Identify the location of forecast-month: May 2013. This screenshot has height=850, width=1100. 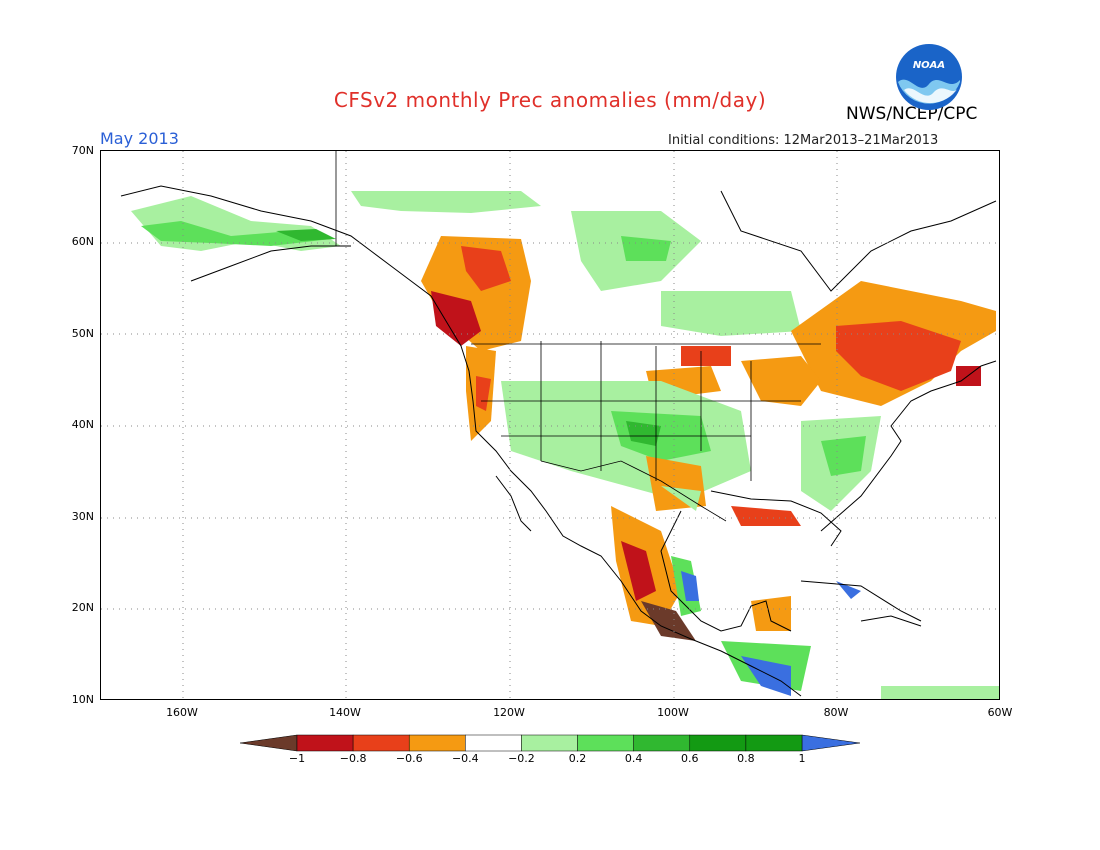
(139, 138).